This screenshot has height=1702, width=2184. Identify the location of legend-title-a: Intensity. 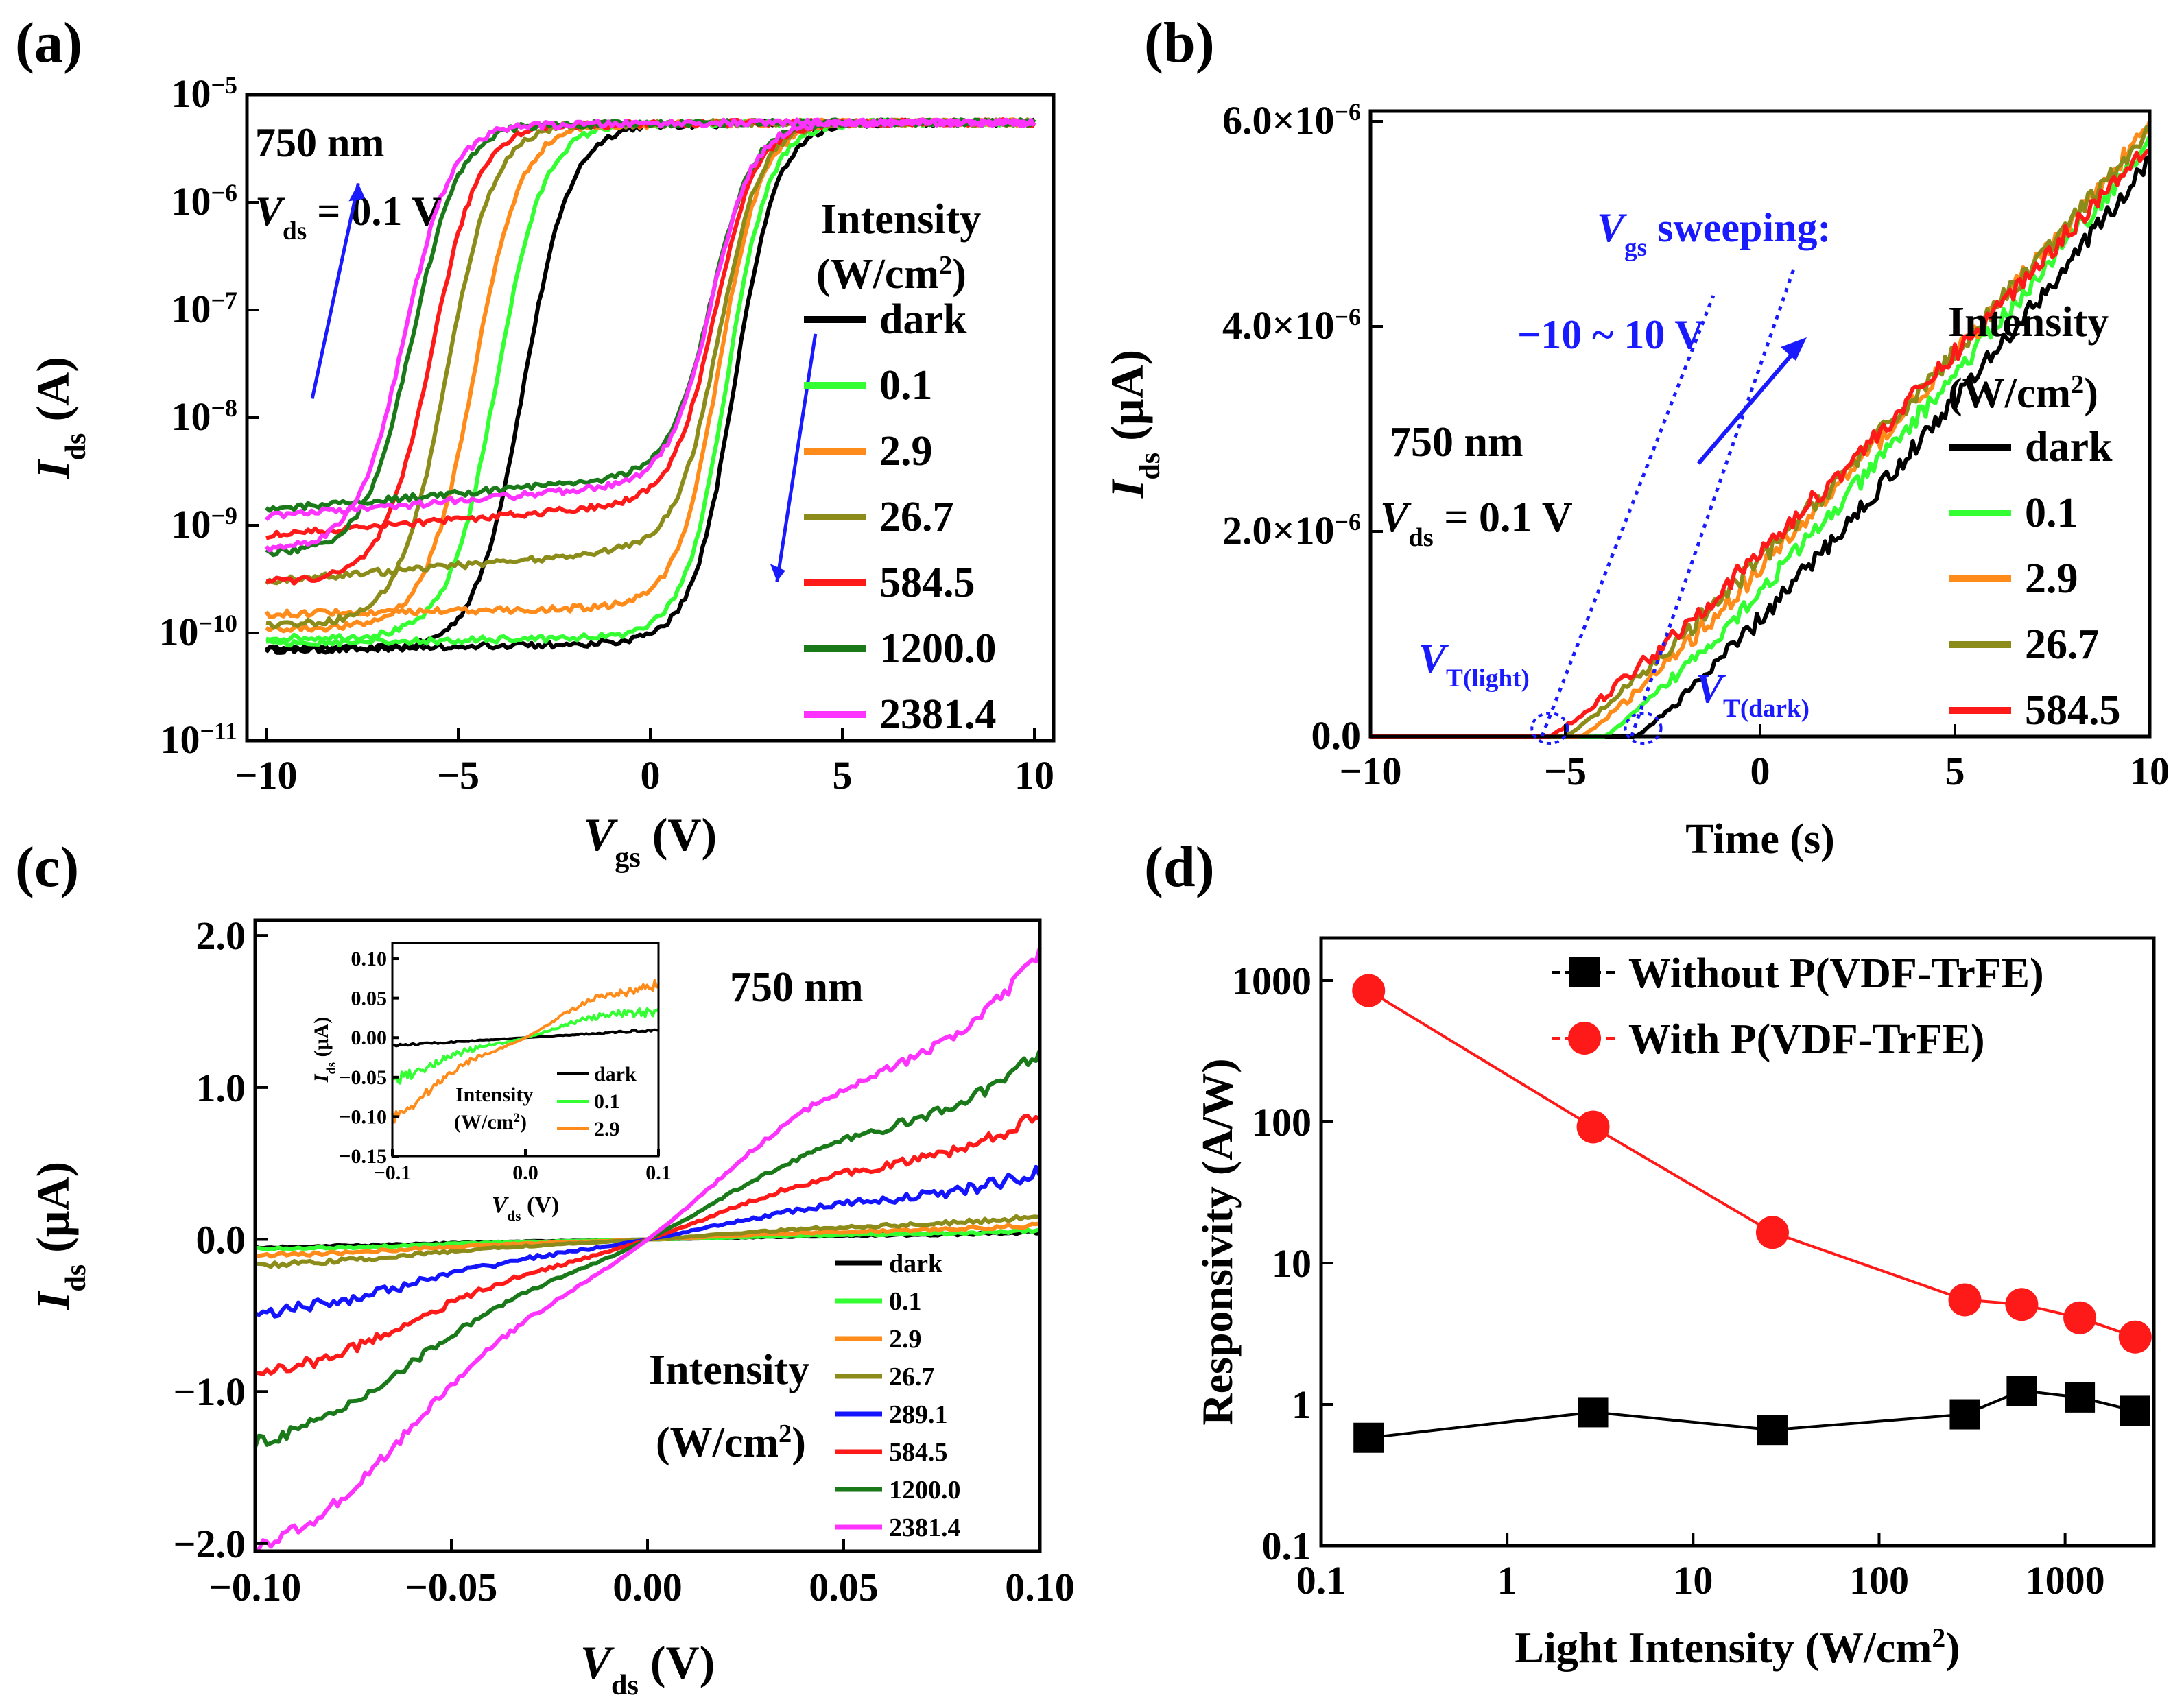
(900, 219).